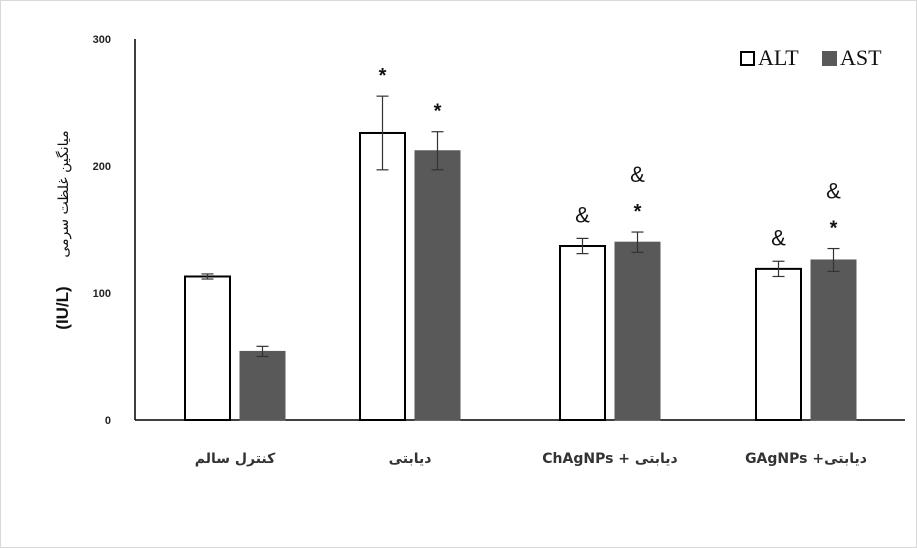  What do you see at coordinates (102, 294) in the screenshot?
I see `y-tick-label: 100` at bounding box center [102, 294].